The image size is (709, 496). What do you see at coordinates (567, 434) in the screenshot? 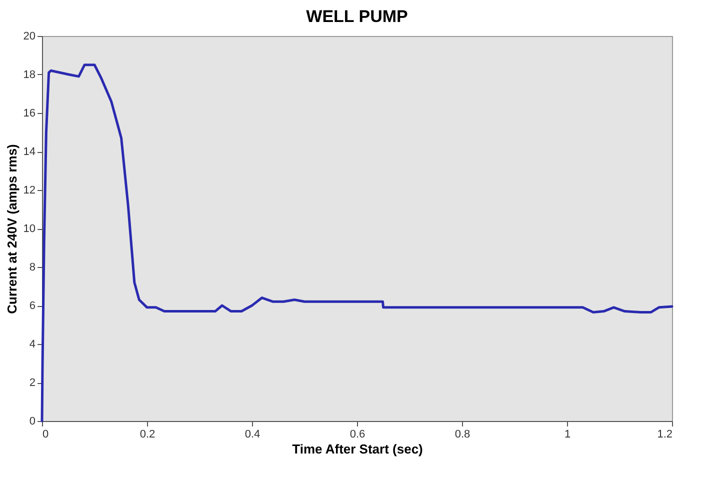
I see `x-tick-label: 1` at bounding box center [567, 434].